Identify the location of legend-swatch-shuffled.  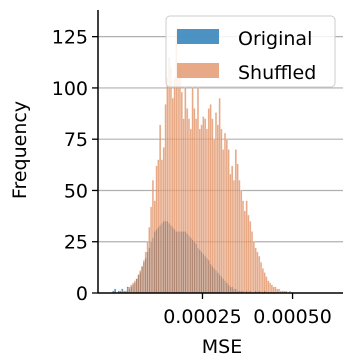
(198, 70).